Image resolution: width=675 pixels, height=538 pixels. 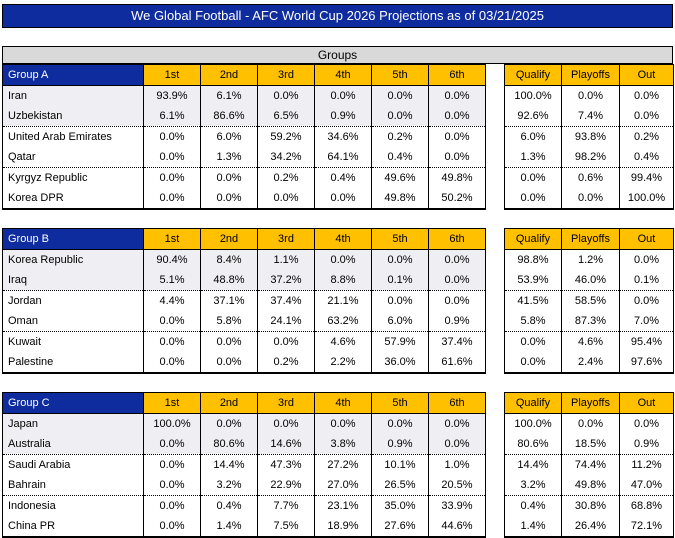 I want to click on position-value-cell: 34.6%, so click(x=343, y=136).